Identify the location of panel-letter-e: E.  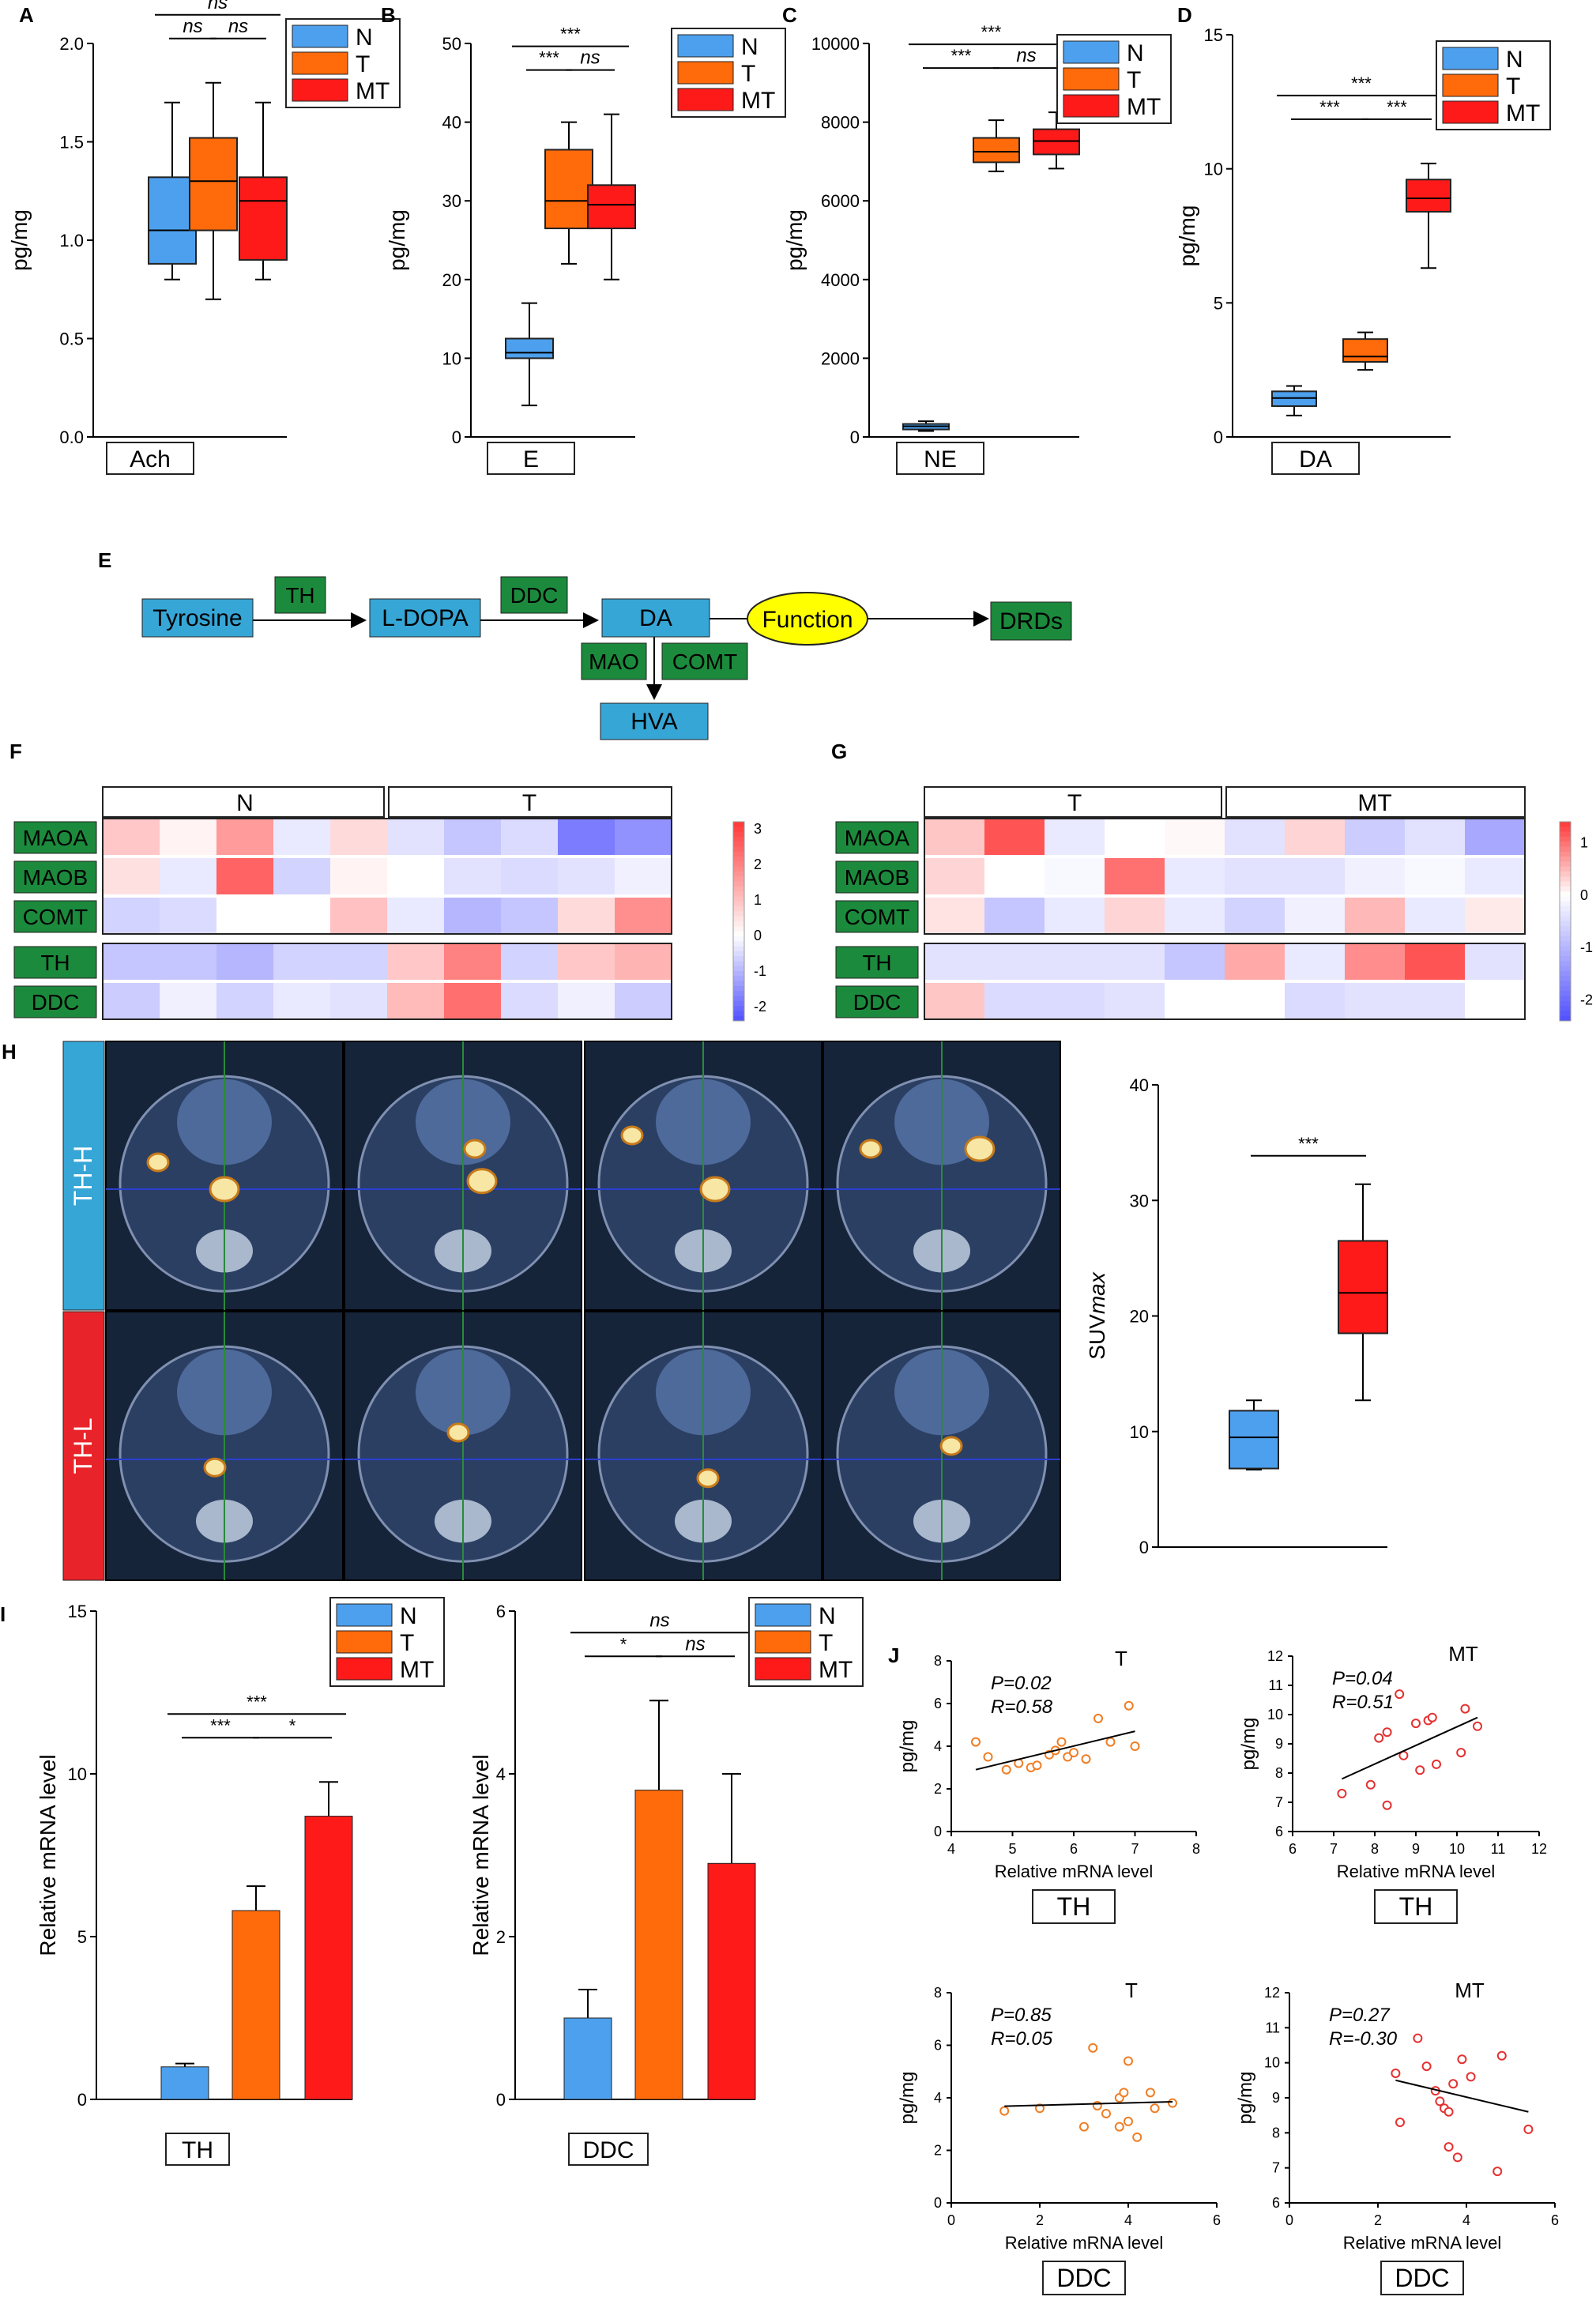
(104, 560).